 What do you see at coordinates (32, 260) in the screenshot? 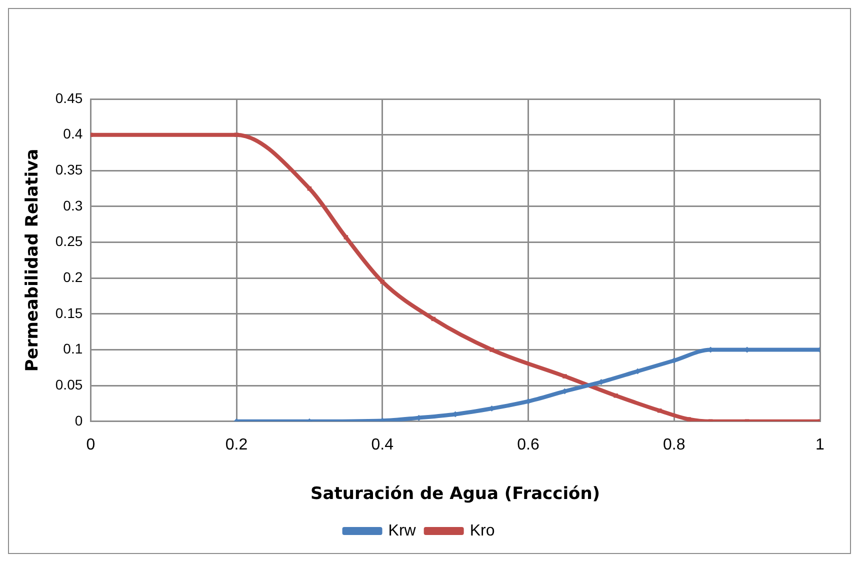
I see `y-axis-title: Permeabilidad Relativa` at bounding box center [32, 260].